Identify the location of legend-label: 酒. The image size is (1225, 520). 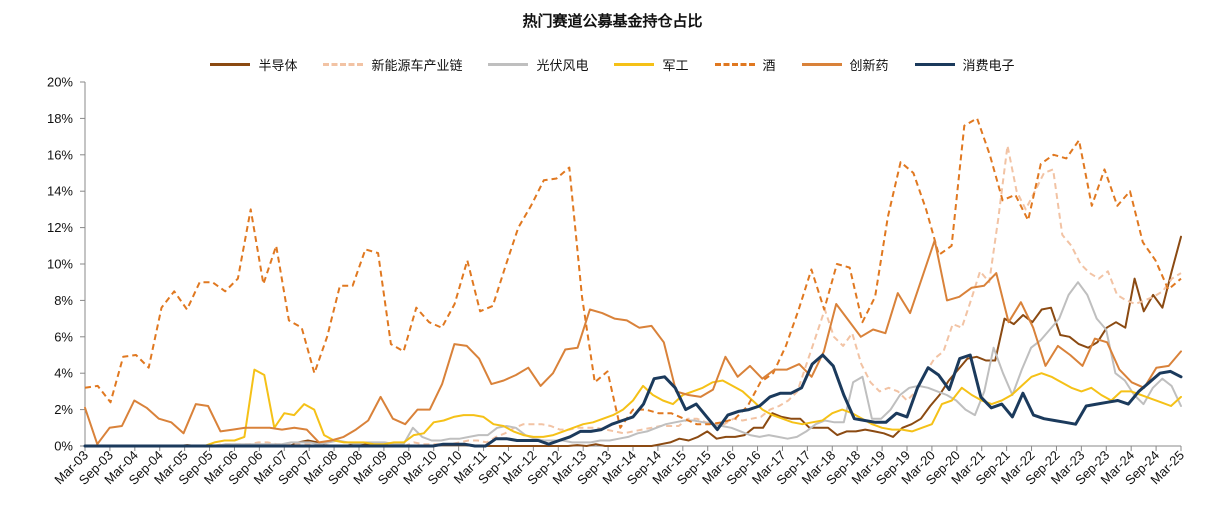
(769, 66).